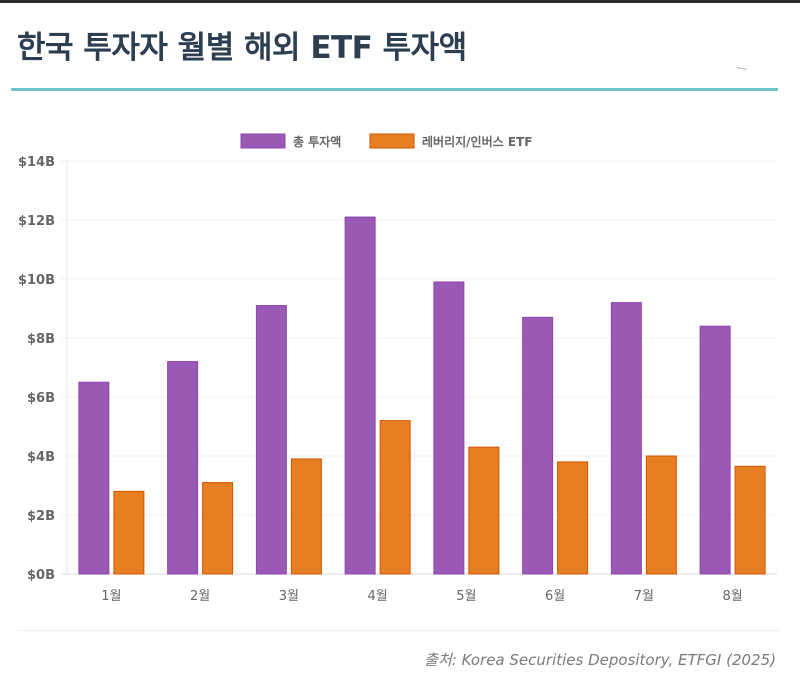 Image resolution: width=800 pixels, height=691 pixels. What do you see at coordinates (398, 630) in the screenshot?
I see `source-divider` at bounding box center [398, 630].